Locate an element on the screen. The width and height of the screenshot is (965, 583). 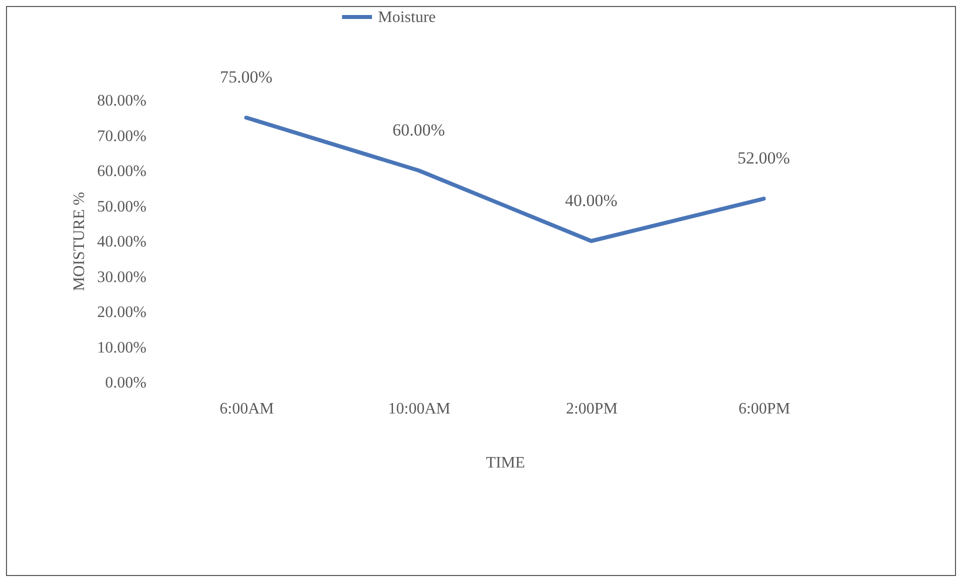
data-label: 60.00% is located at coordinates (418, 130).